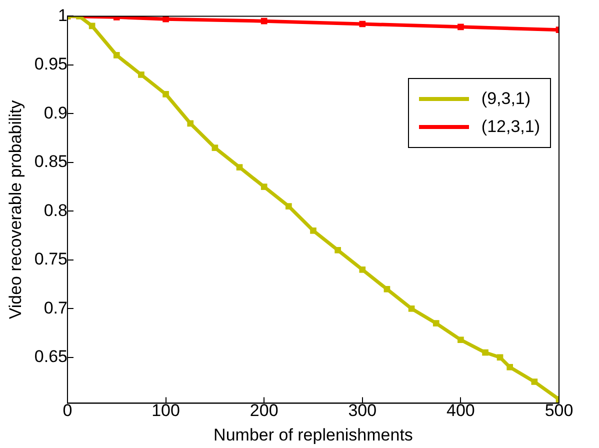 The image size is (599, 448). Describe the element at coordinates (166, 410) in the screenshot. I see `x-tick-label: 100` at that location.